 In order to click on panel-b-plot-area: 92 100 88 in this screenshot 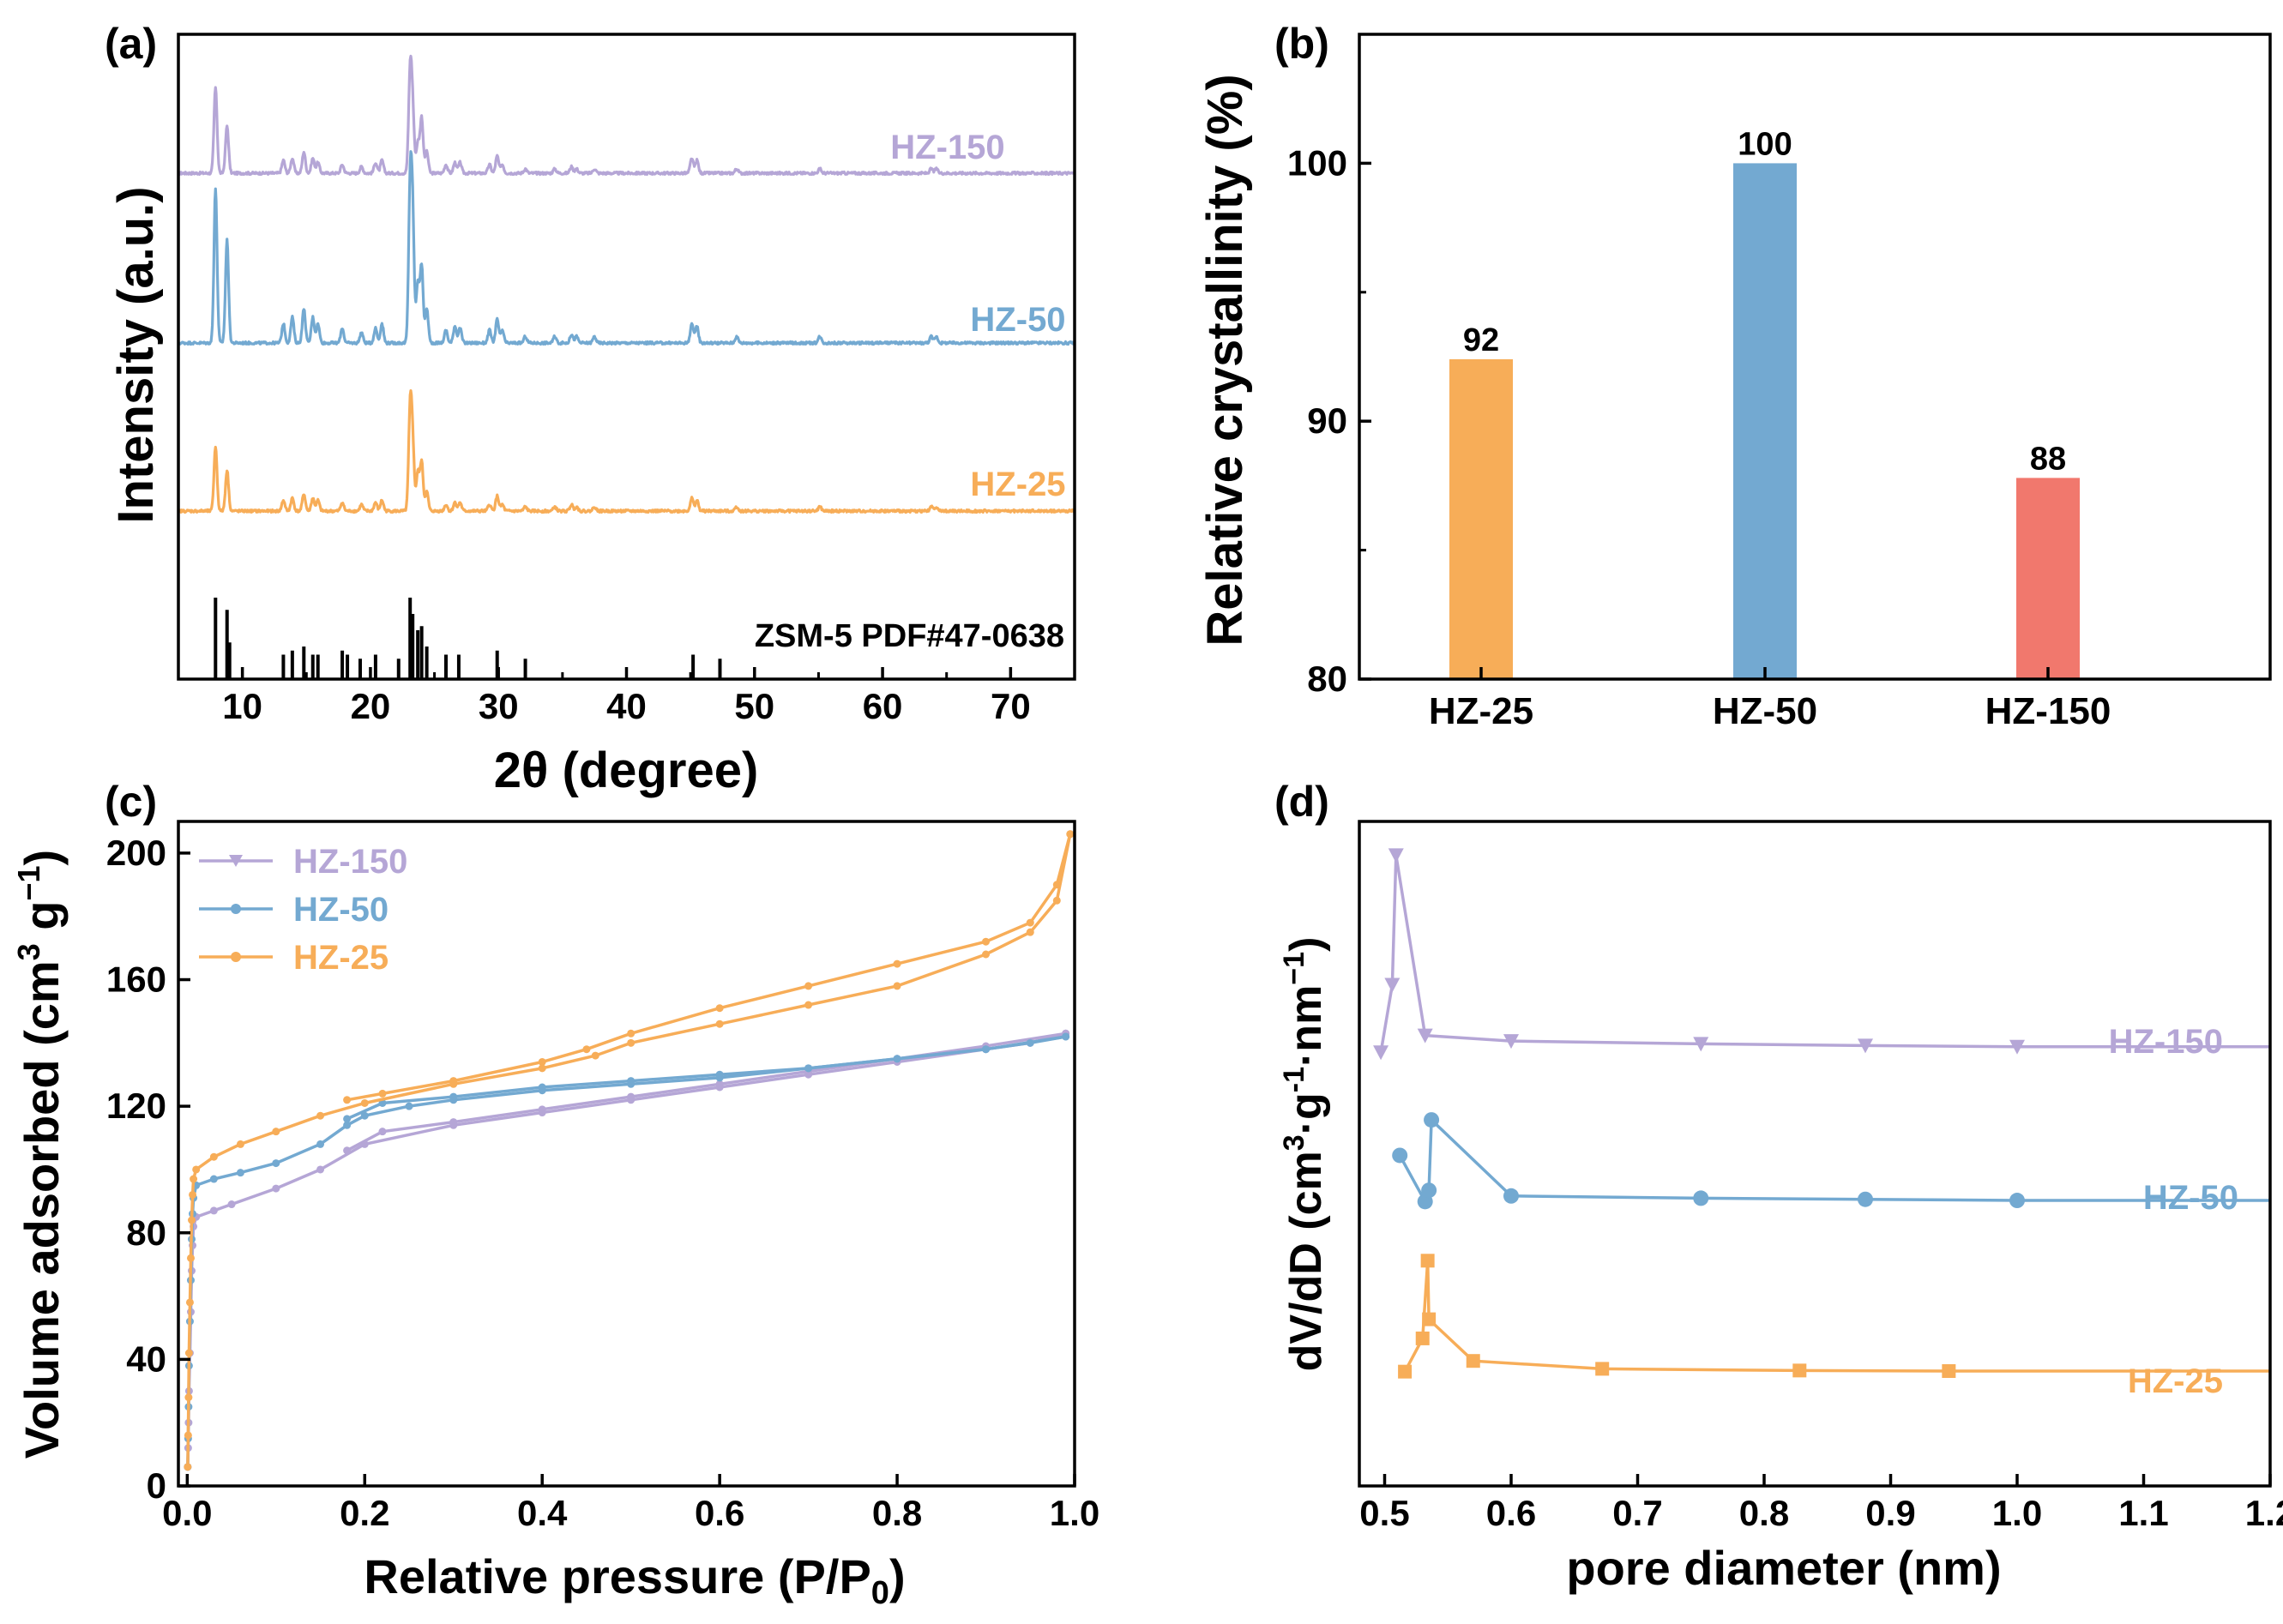, I will do `click(1764, 403)`.